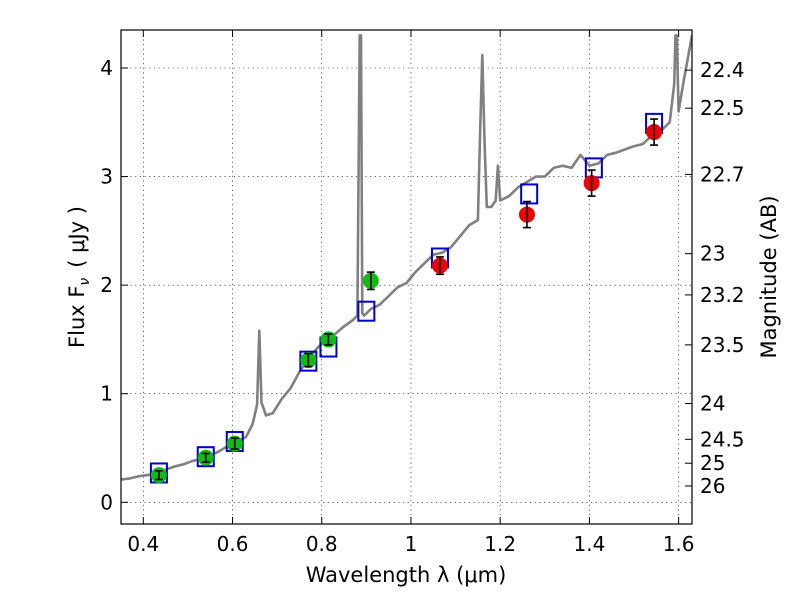  Describe the element at coordinates (679, 544) in the screenshot. I see `x-tick-label: 1.6` at that location.